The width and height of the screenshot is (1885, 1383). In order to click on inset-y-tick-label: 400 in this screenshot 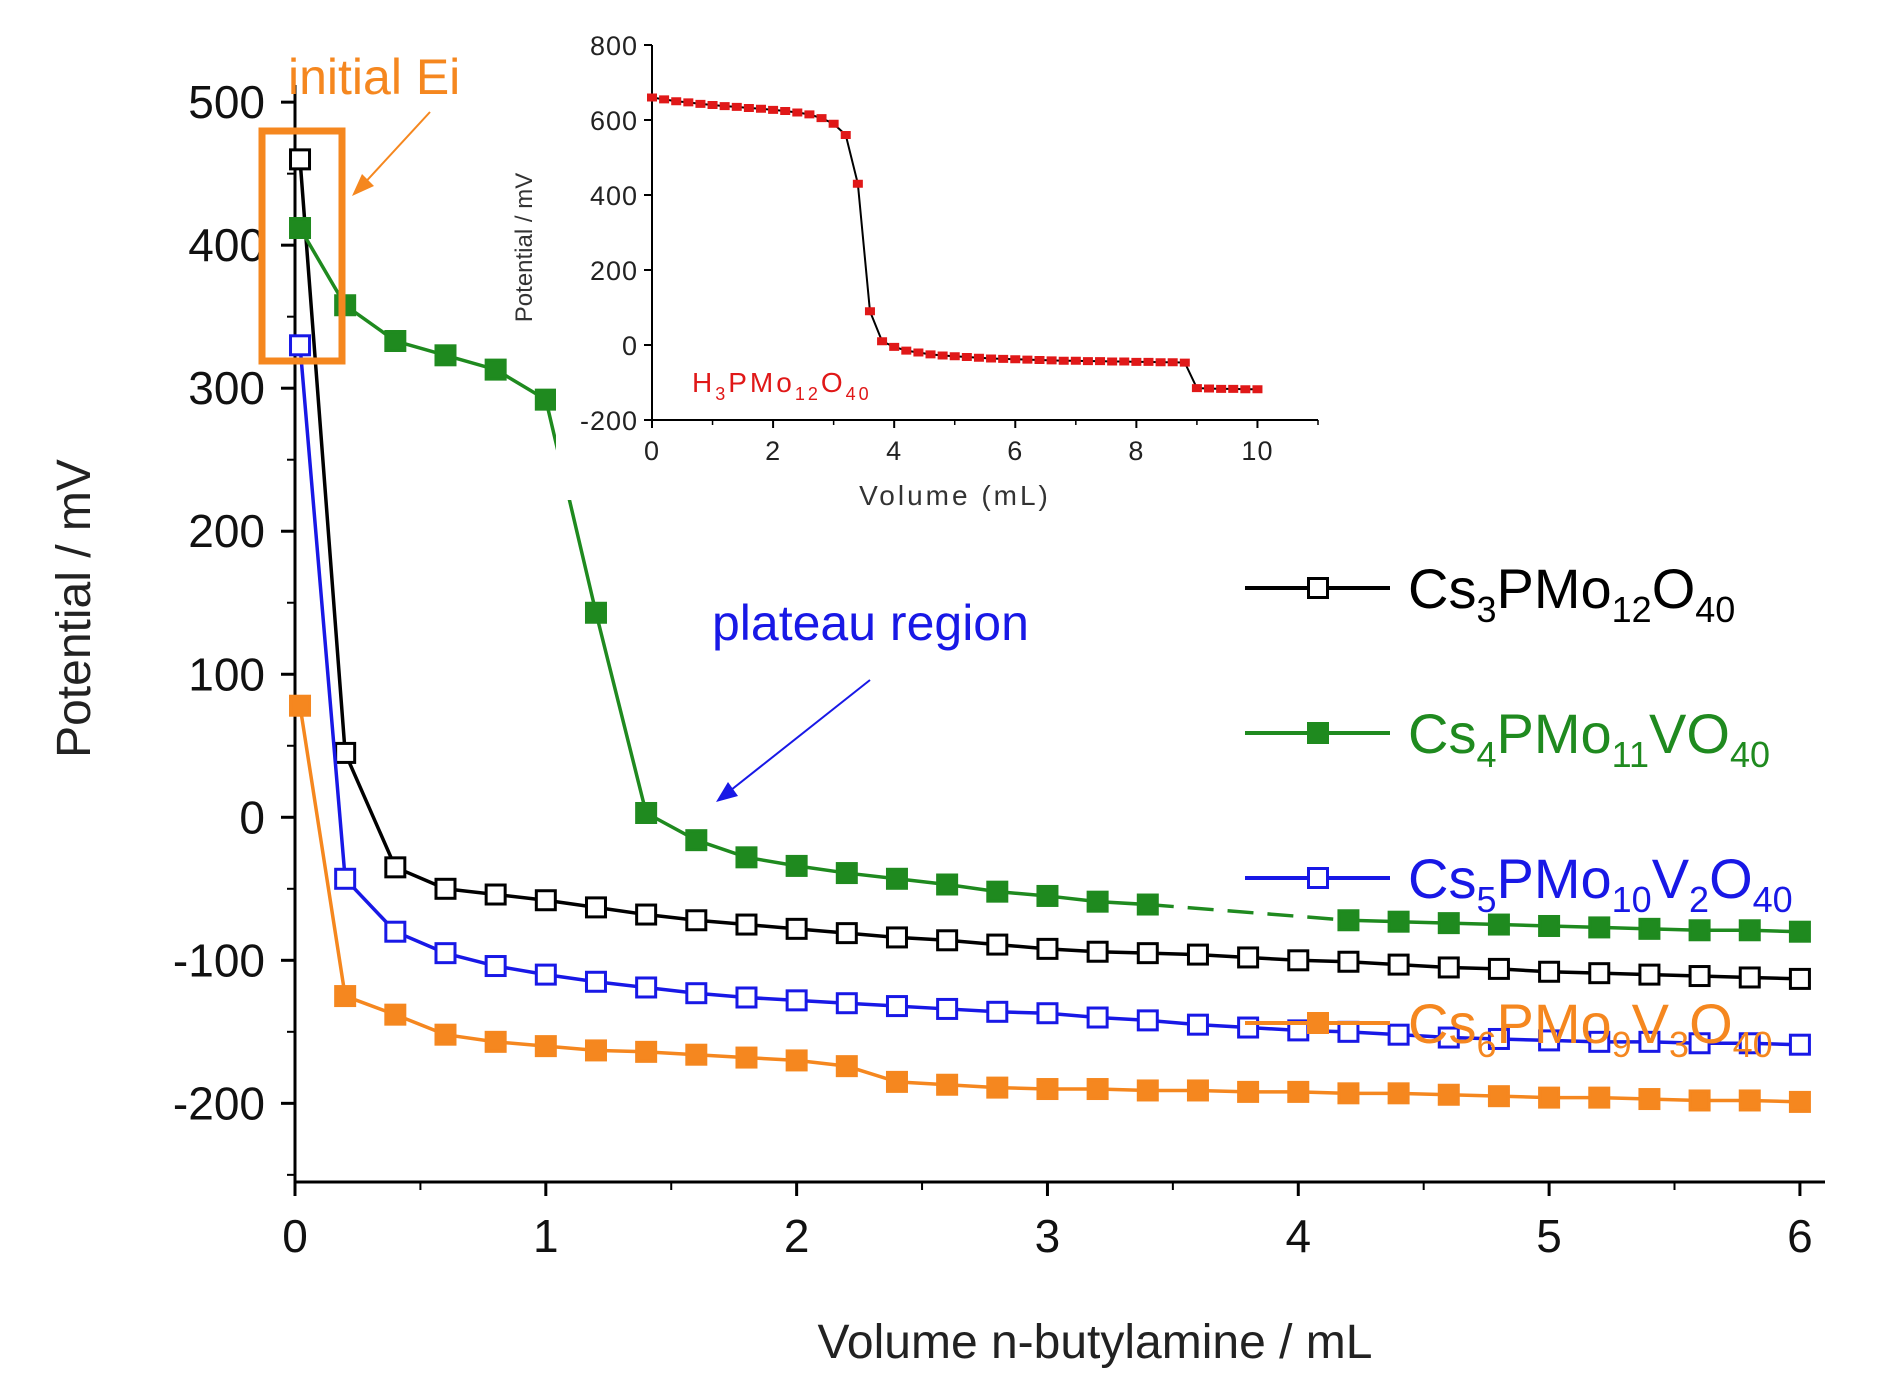, I will do `click(614, 196)`.